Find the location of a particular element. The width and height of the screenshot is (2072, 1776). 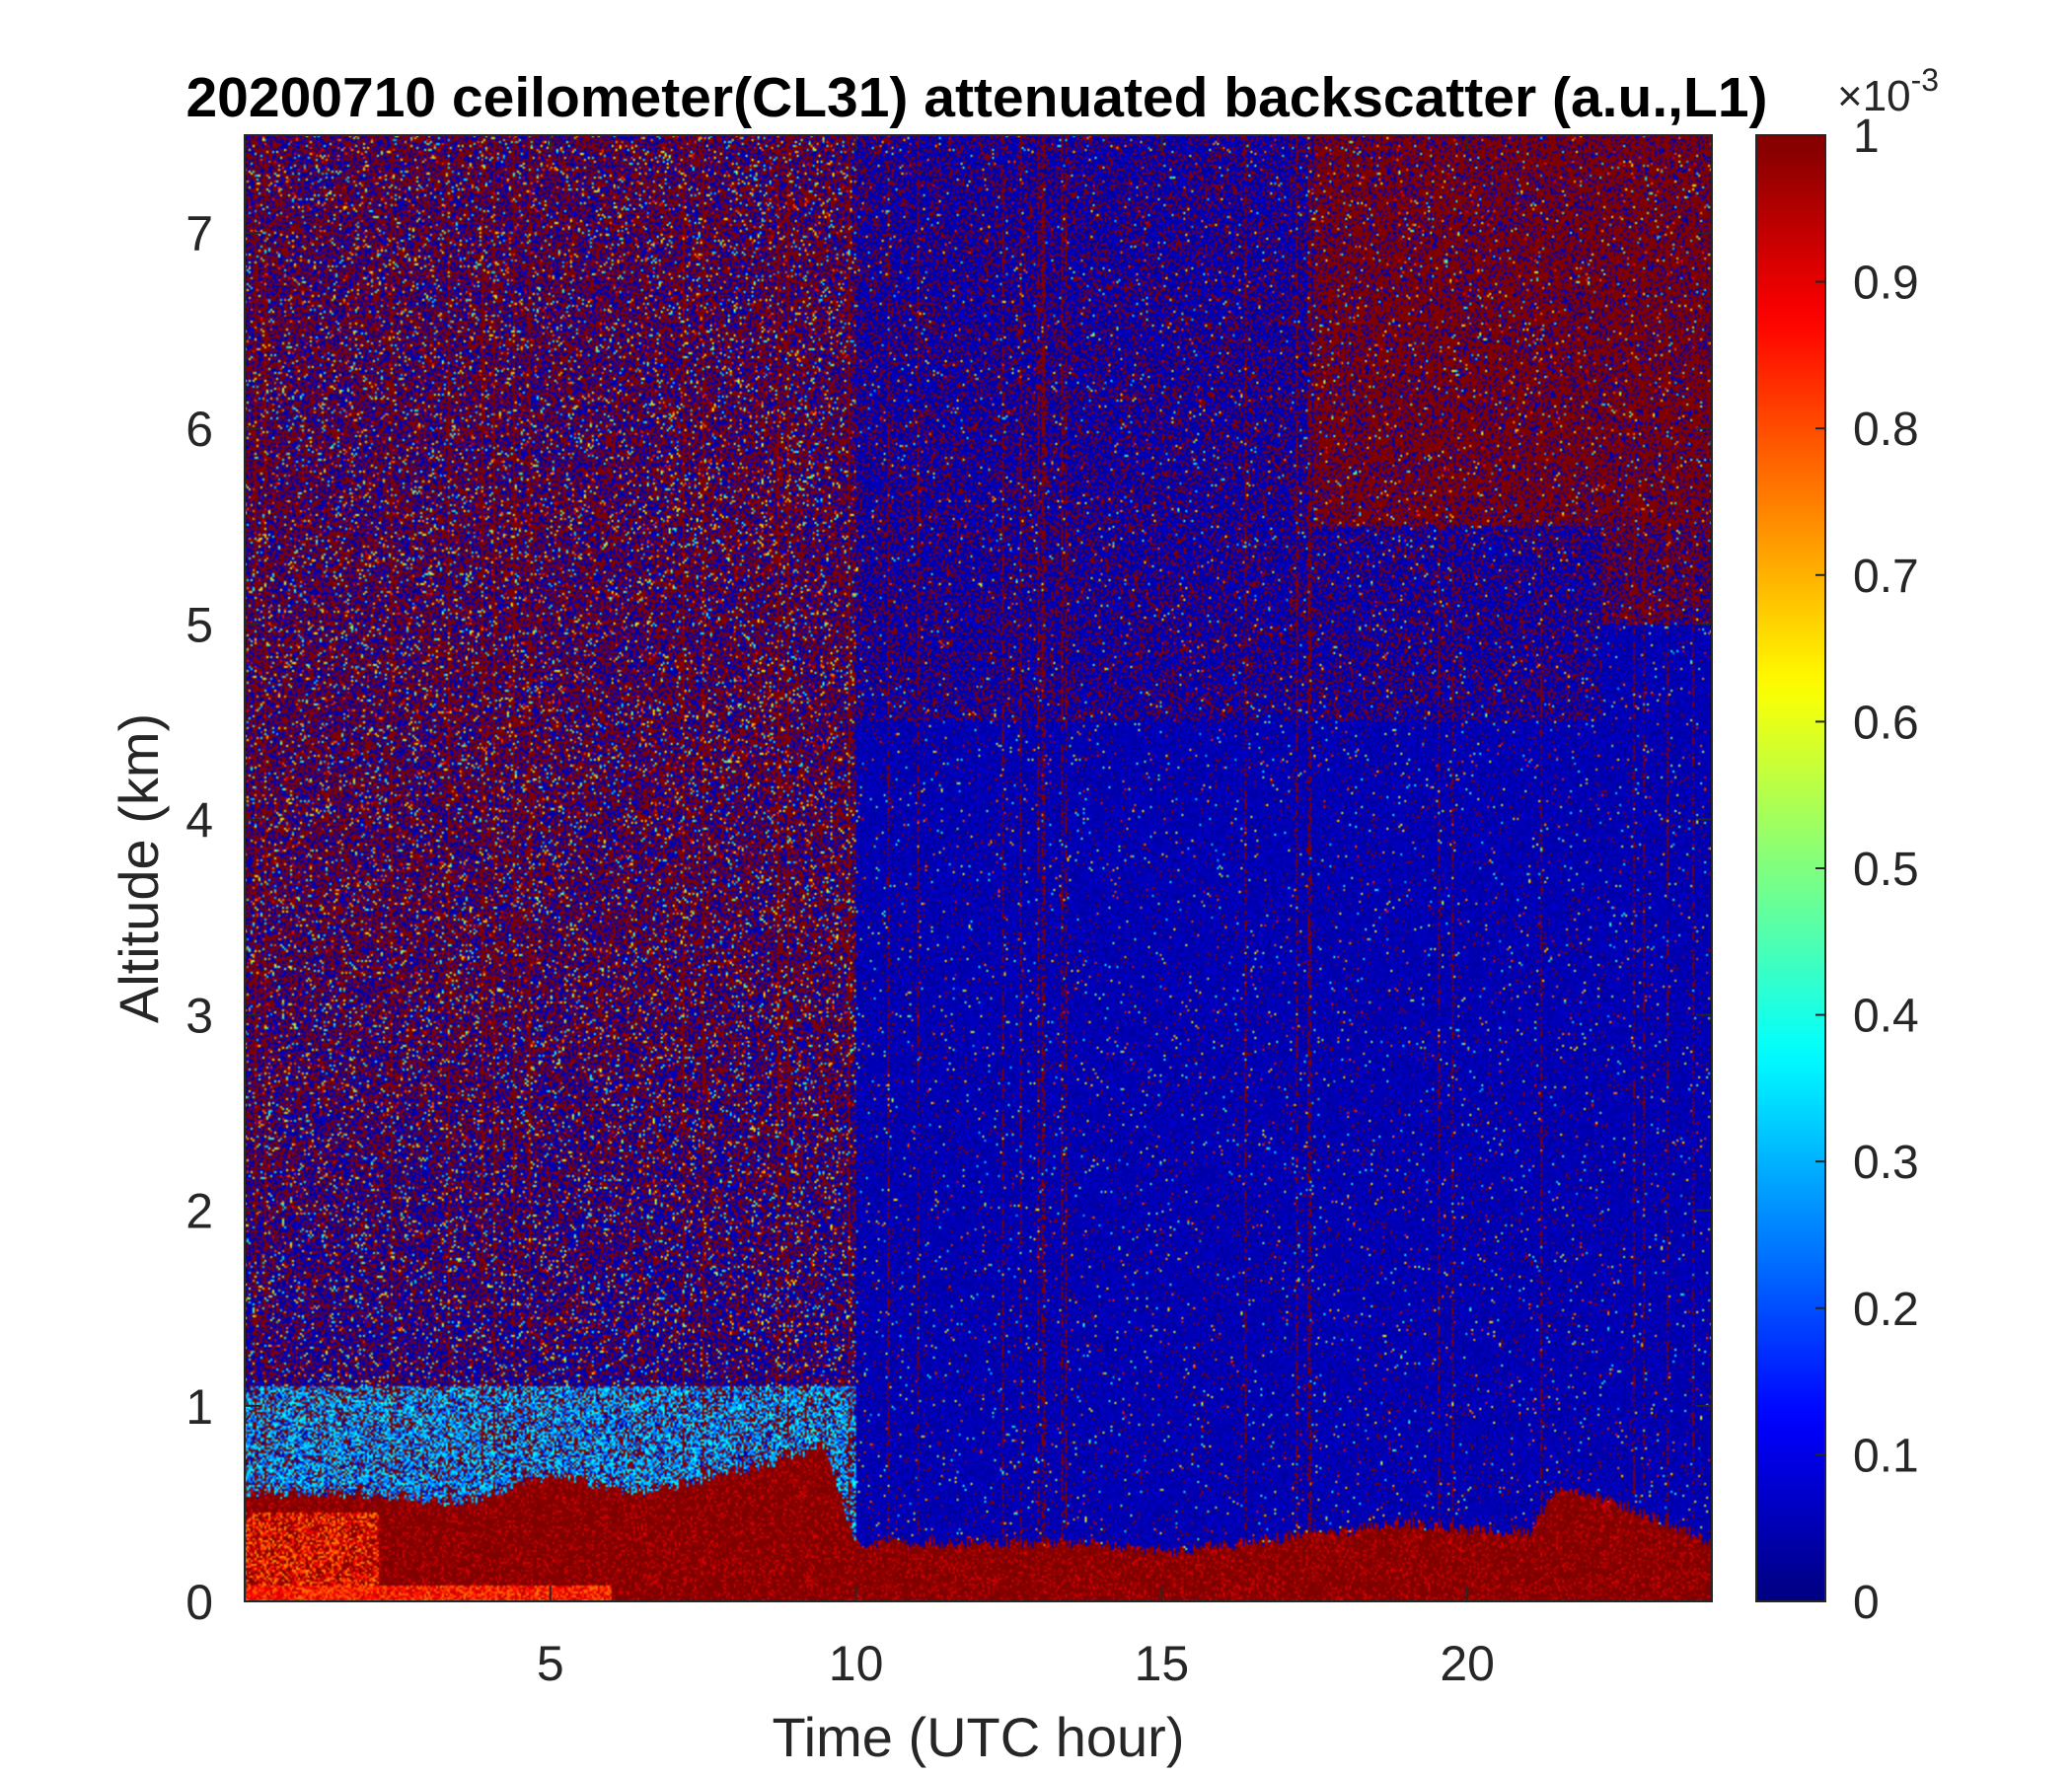

colorbar-tick-label: 0.8 is located at coordinates (1886, 430).